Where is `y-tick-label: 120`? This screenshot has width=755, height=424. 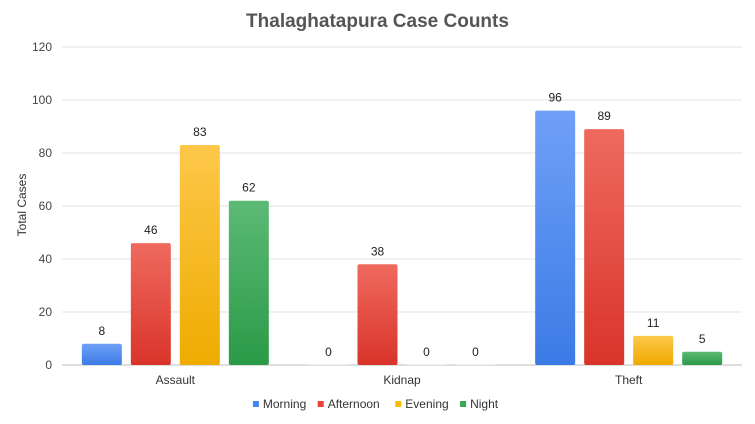 y-tick-label: 120 is located at coordinates (42, 47).